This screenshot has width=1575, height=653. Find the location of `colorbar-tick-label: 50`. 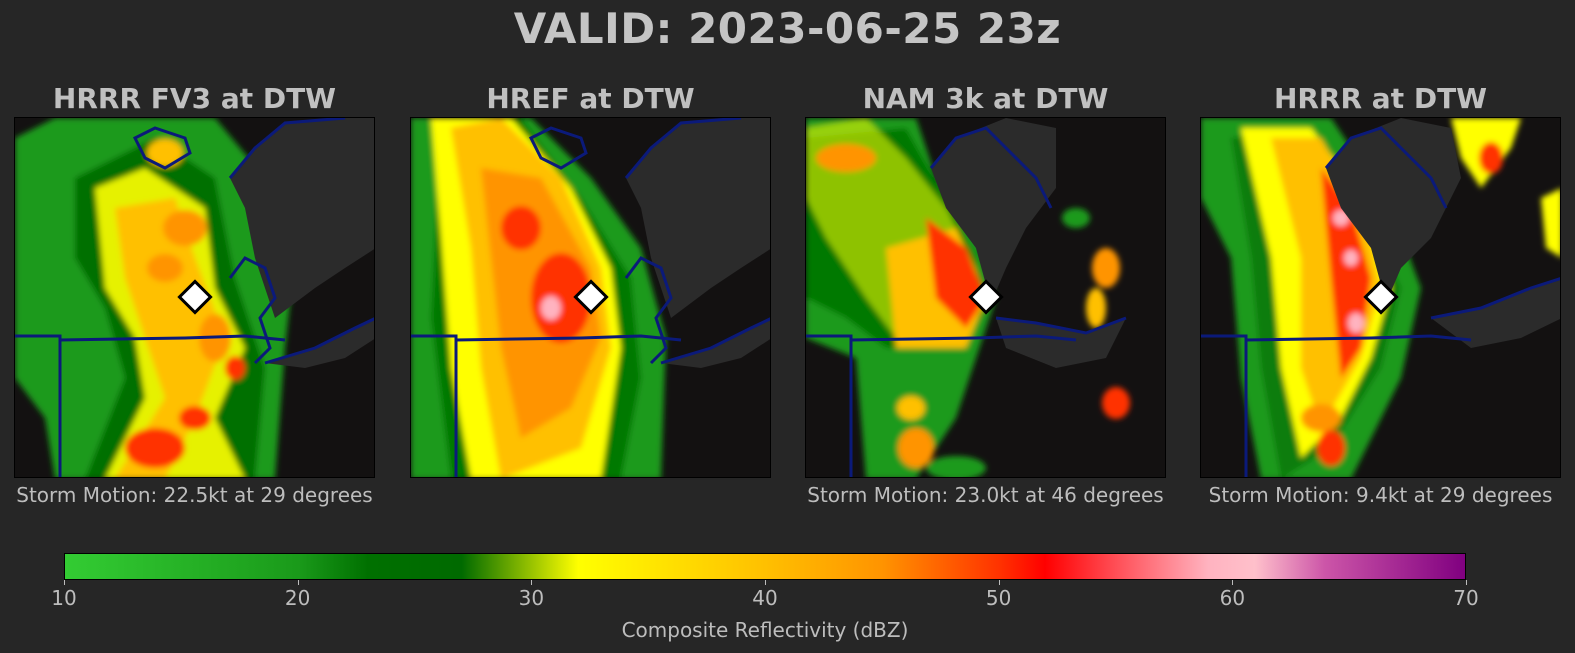

colorbar-tick-label: 50 is located at coordinates (998, 598).